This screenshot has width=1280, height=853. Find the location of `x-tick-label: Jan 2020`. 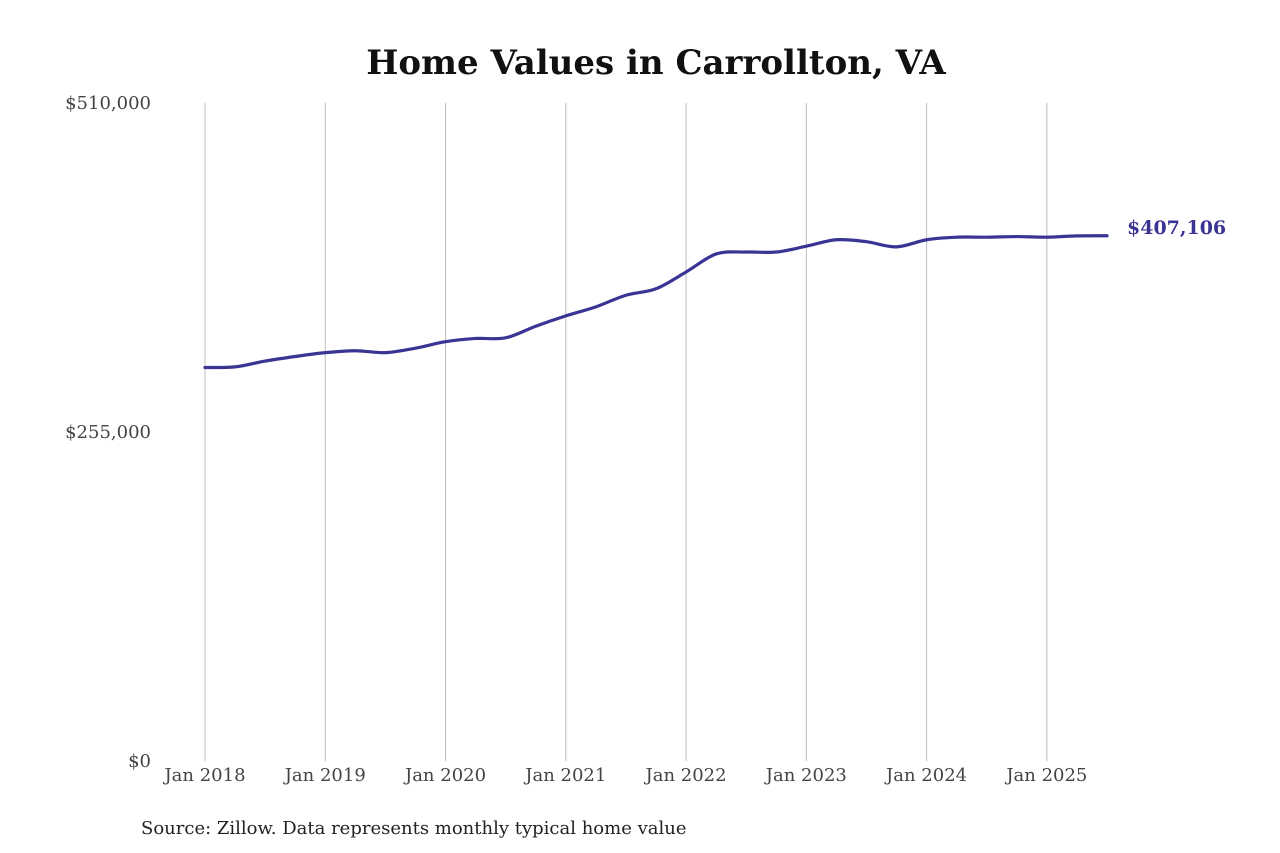

x-tick-label: Jan 2020 is located at coordinates (444, 775).